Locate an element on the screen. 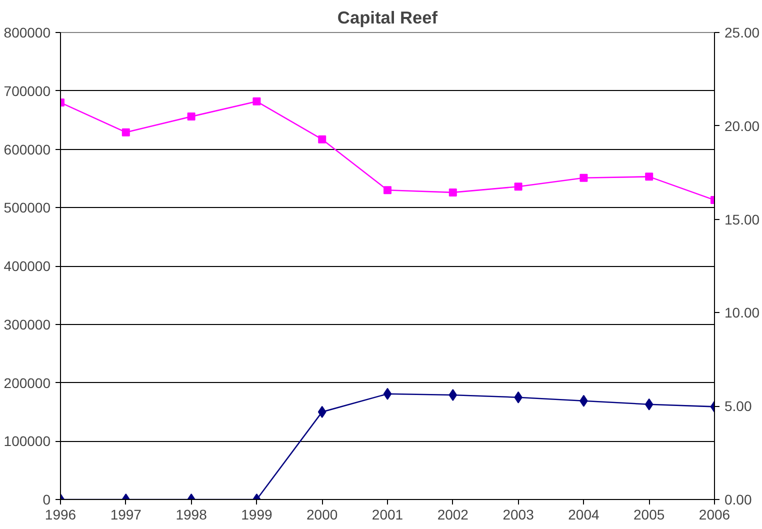  y-tick-label: 600000 is located at coordinates (27, 149).